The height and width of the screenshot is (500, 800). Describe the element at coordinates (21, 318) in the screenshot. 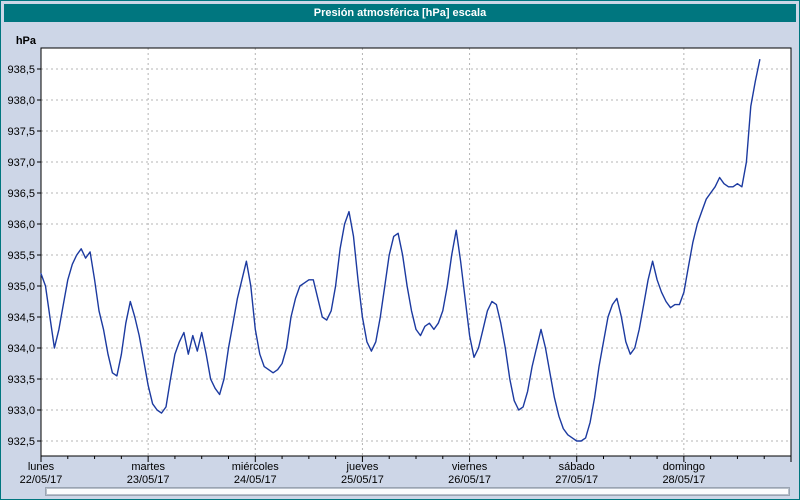

I see `svg-text: 934,5` at that location.